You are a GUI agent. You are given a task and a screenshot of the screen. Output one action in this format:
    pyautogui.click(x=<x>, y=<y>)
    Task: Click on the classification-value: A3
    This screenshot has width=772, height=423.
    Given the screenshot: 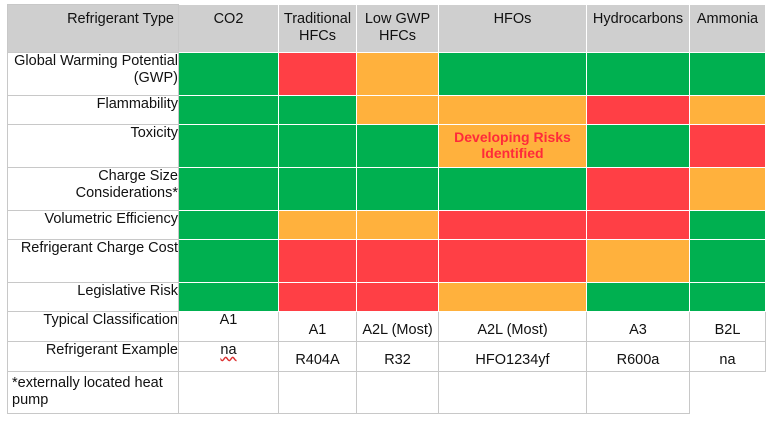 What is the action you would take?
    pyautogui.click(x=638, y=326)
    